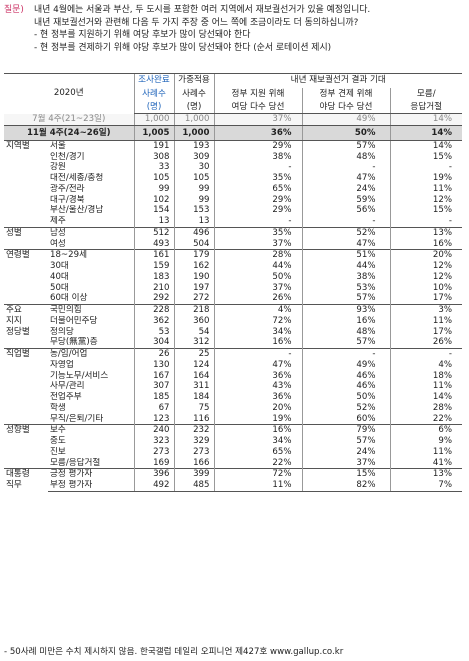 The image size is (469, 661). I want to click on cell-check: 93%, so click(345, 309).